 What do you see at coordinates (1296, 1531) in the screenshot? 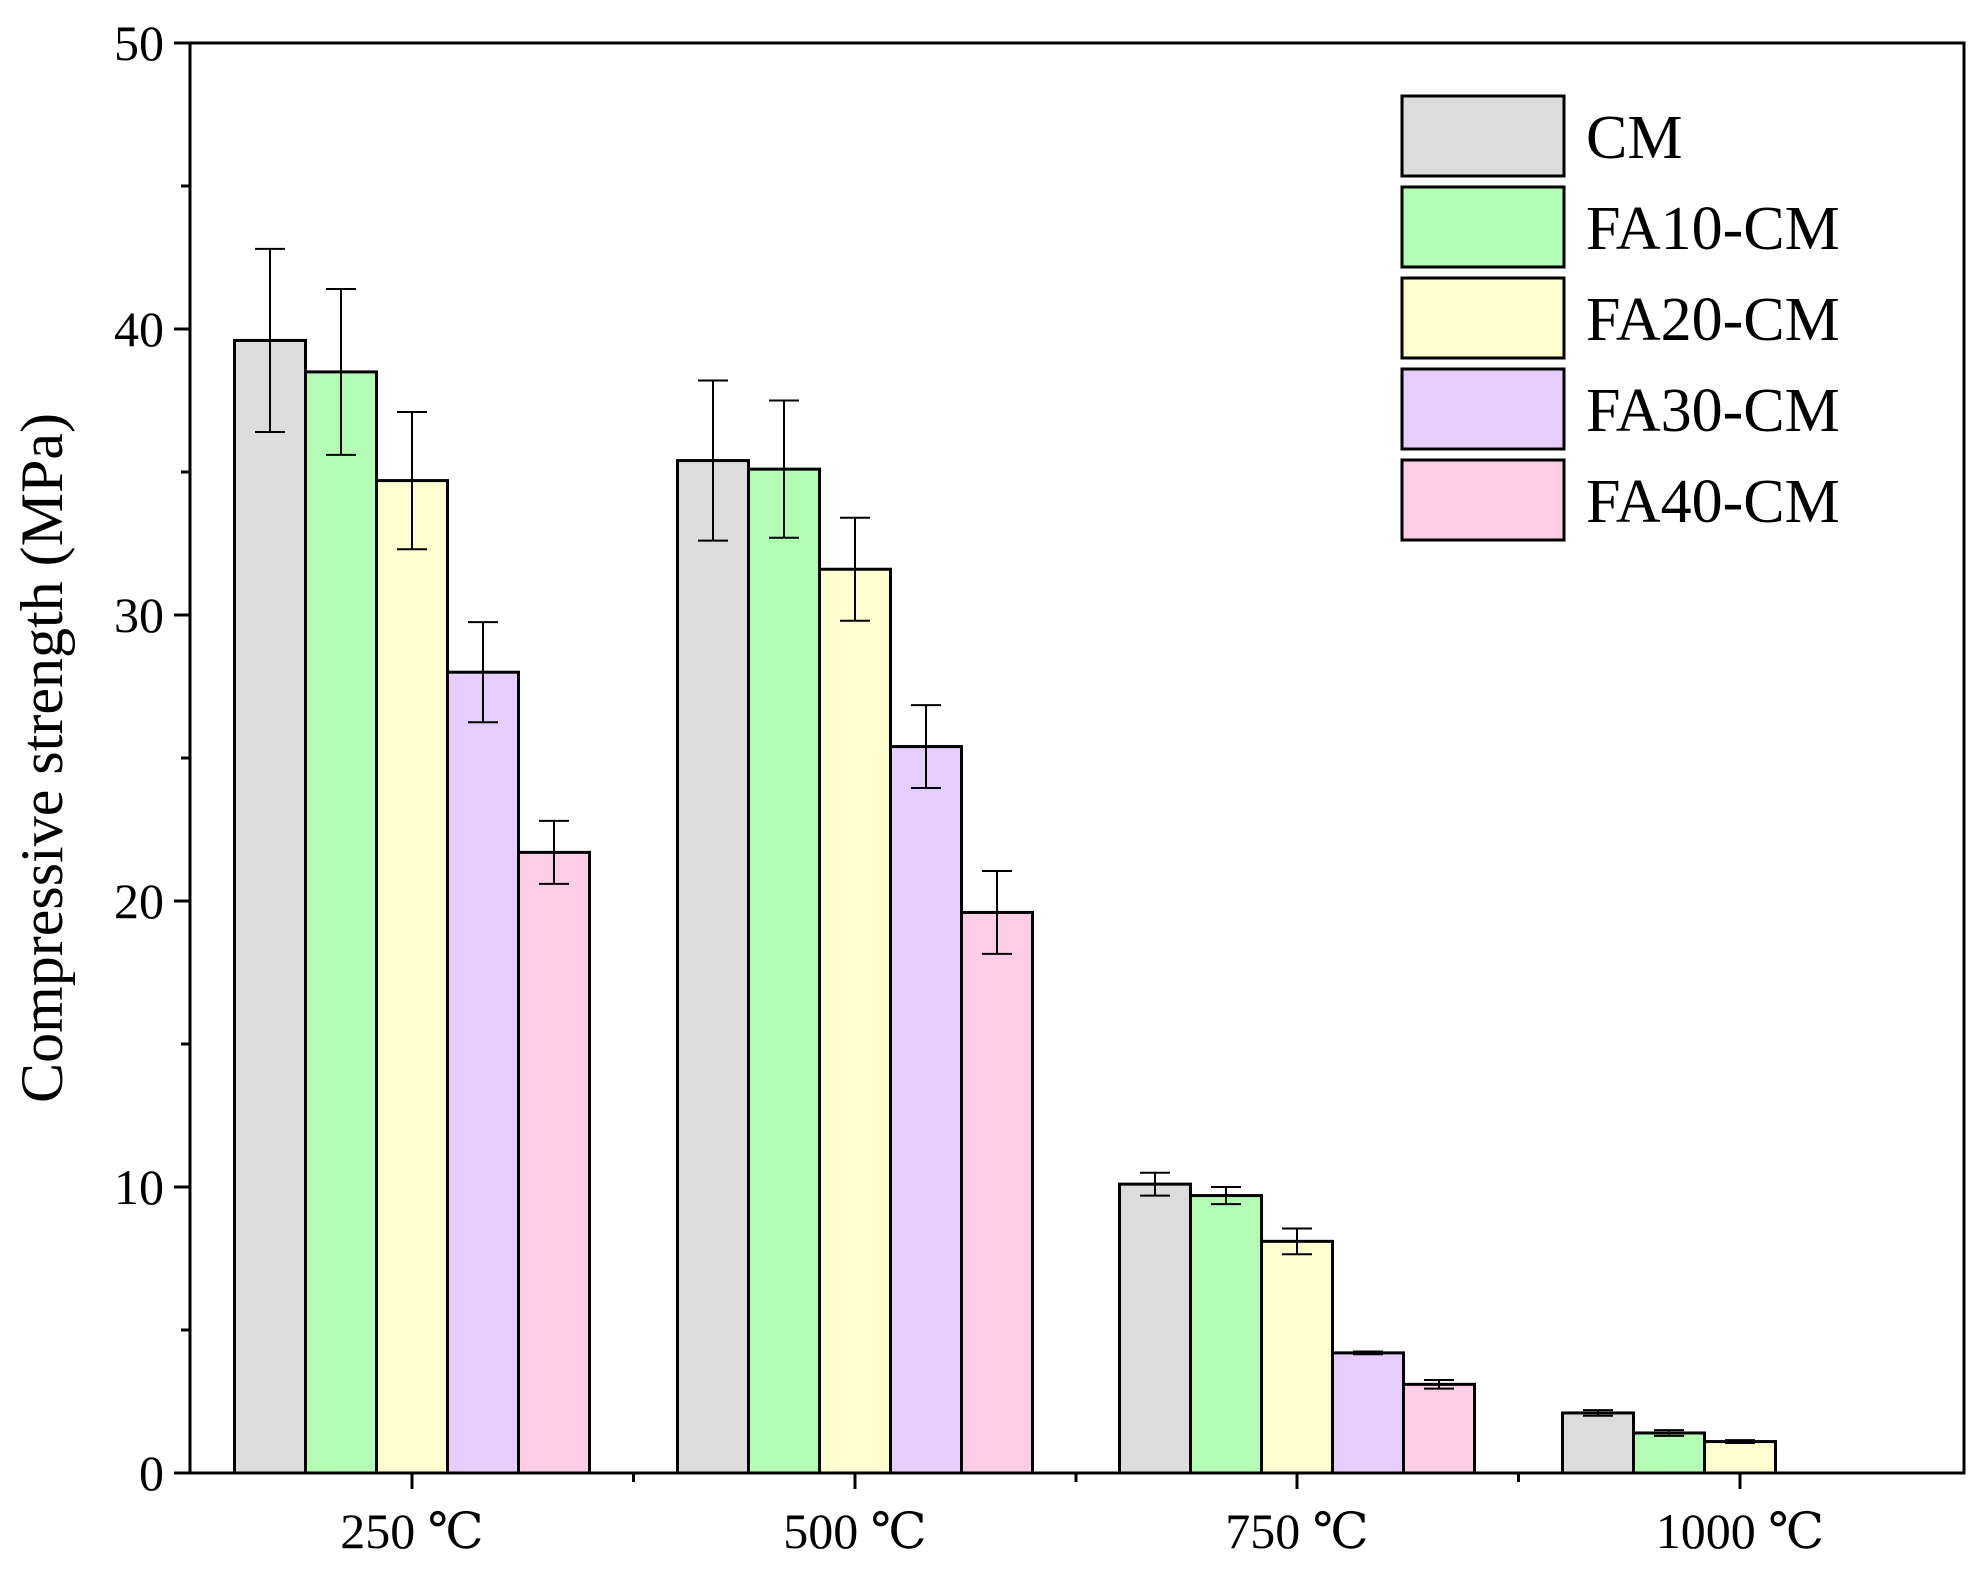
I see `x-tick-label-2: 750 ℃` at bounding box center [1296, 1531].